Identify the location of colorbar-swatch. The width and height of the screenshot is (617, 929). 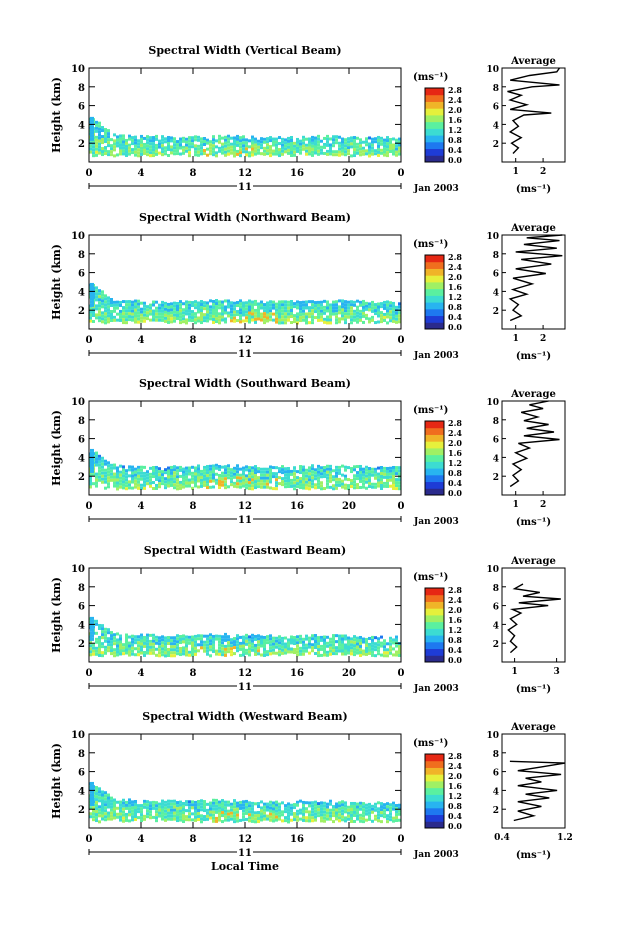
(434, 472).